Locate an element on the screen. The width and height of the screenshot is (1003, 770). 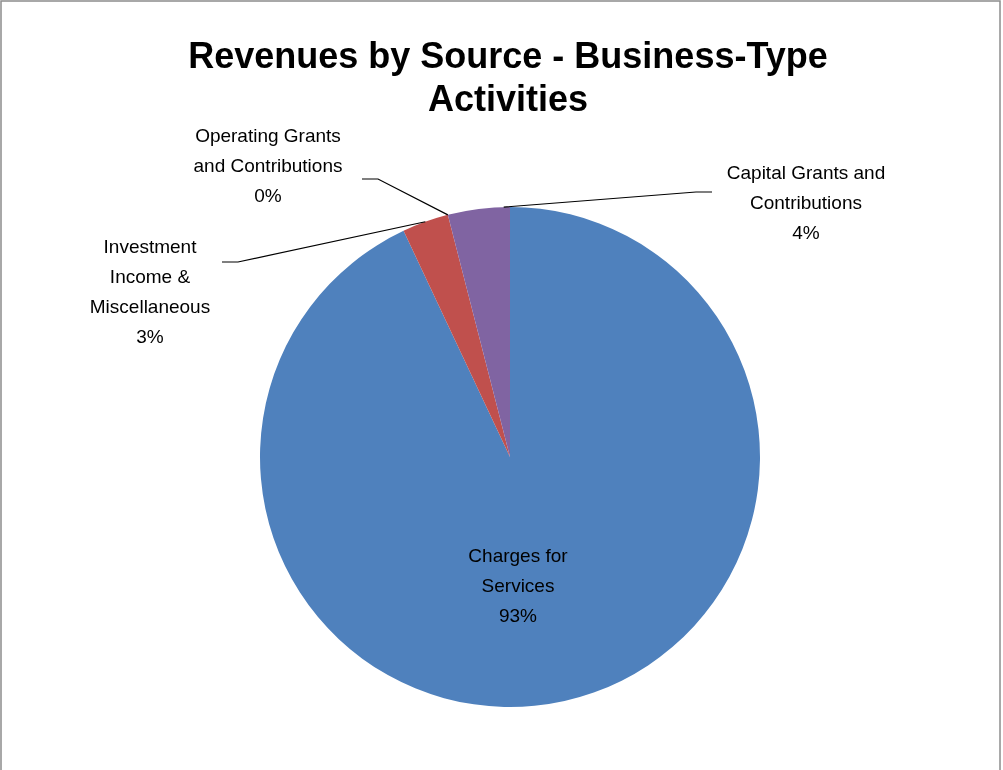
text: 0% is located at coordinates (268, 195).